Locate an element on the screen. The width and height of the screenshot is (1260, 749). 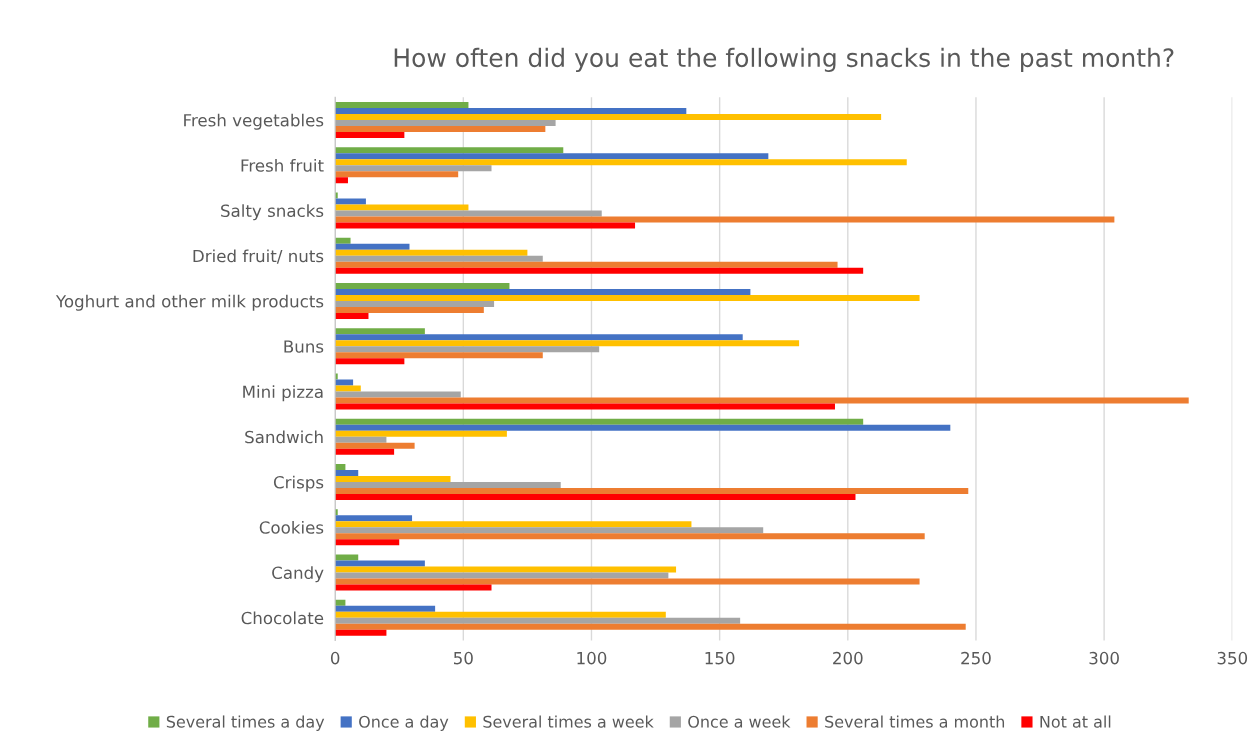
legend-label: Once a week is located at coordinates (739, 721).